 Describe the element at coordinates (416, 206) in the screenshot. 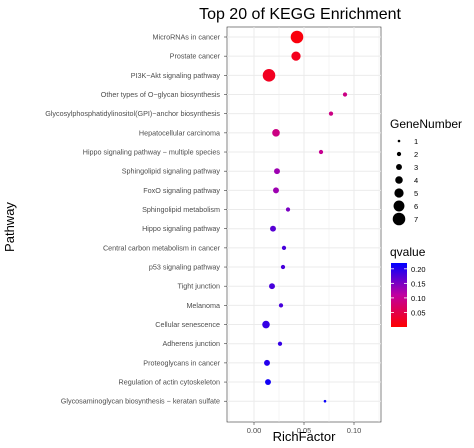

I see `size-legend-label: 6` at that location.